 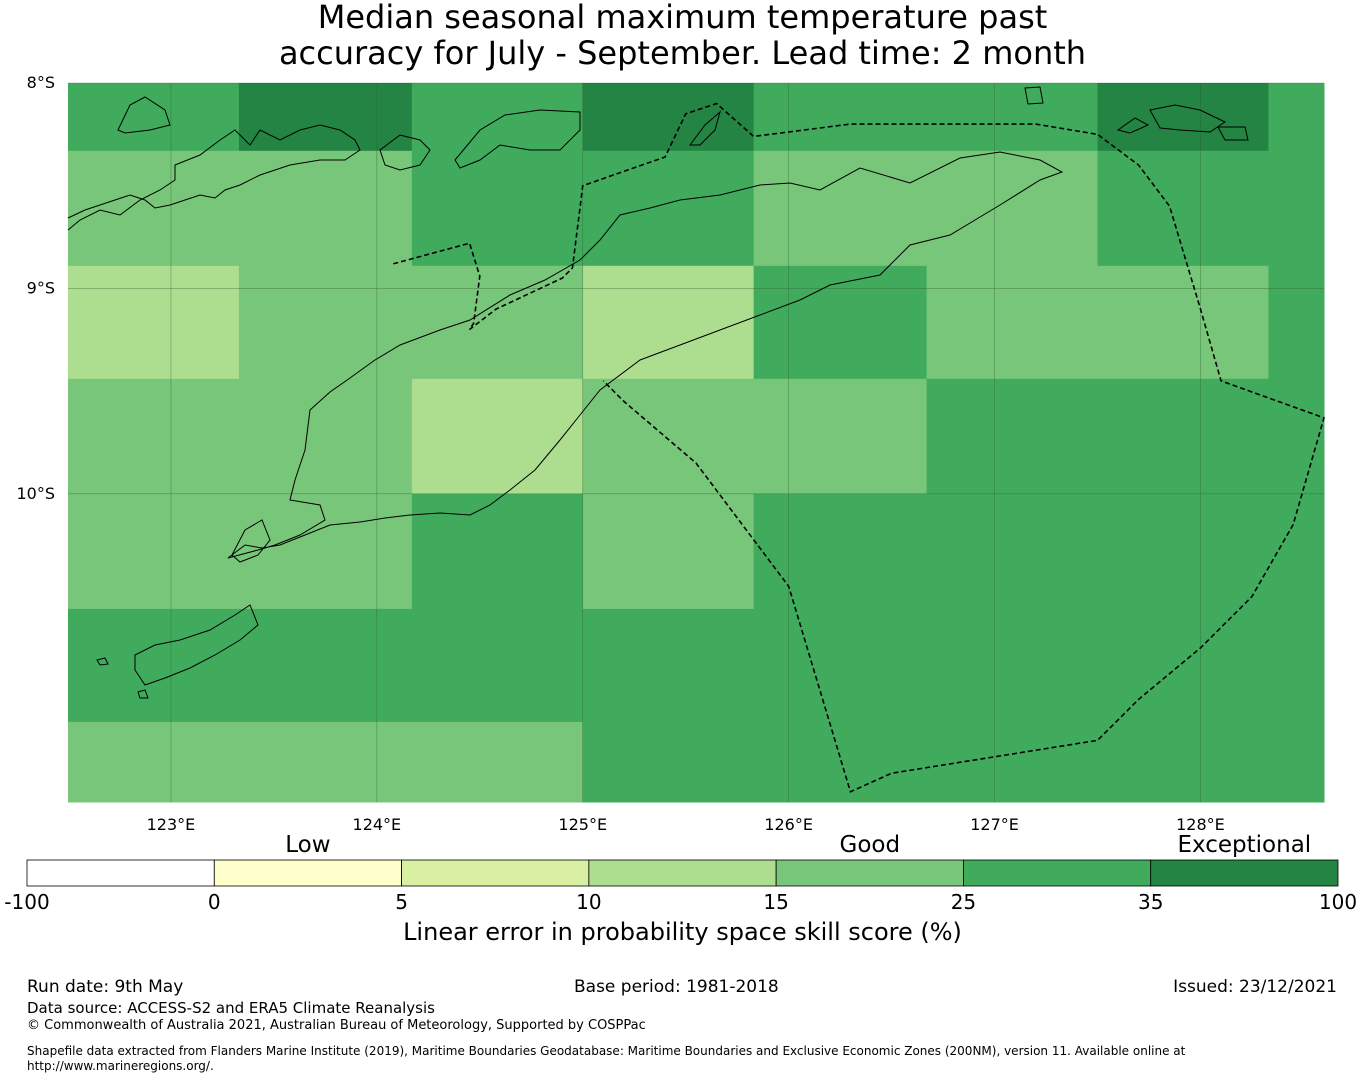 What do you see at coordinates (1150, 902) in the screenshot?
I see `colorbar-tick-label: 35` at bounding box center [1150, 902].